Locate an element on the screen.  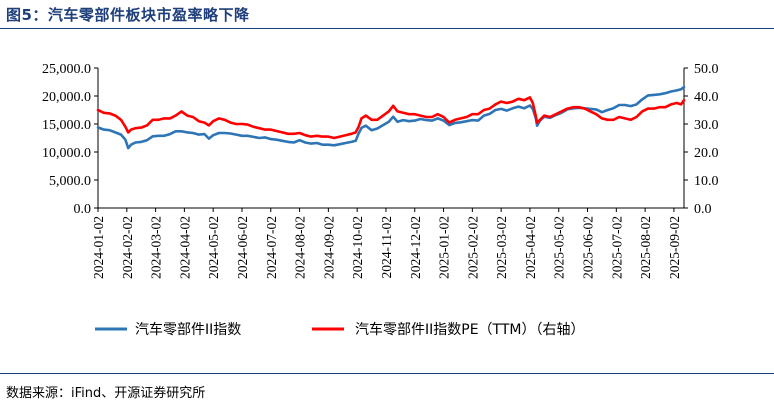
y-right-tick-label: 50.0 is located at coordinates (706, 69).